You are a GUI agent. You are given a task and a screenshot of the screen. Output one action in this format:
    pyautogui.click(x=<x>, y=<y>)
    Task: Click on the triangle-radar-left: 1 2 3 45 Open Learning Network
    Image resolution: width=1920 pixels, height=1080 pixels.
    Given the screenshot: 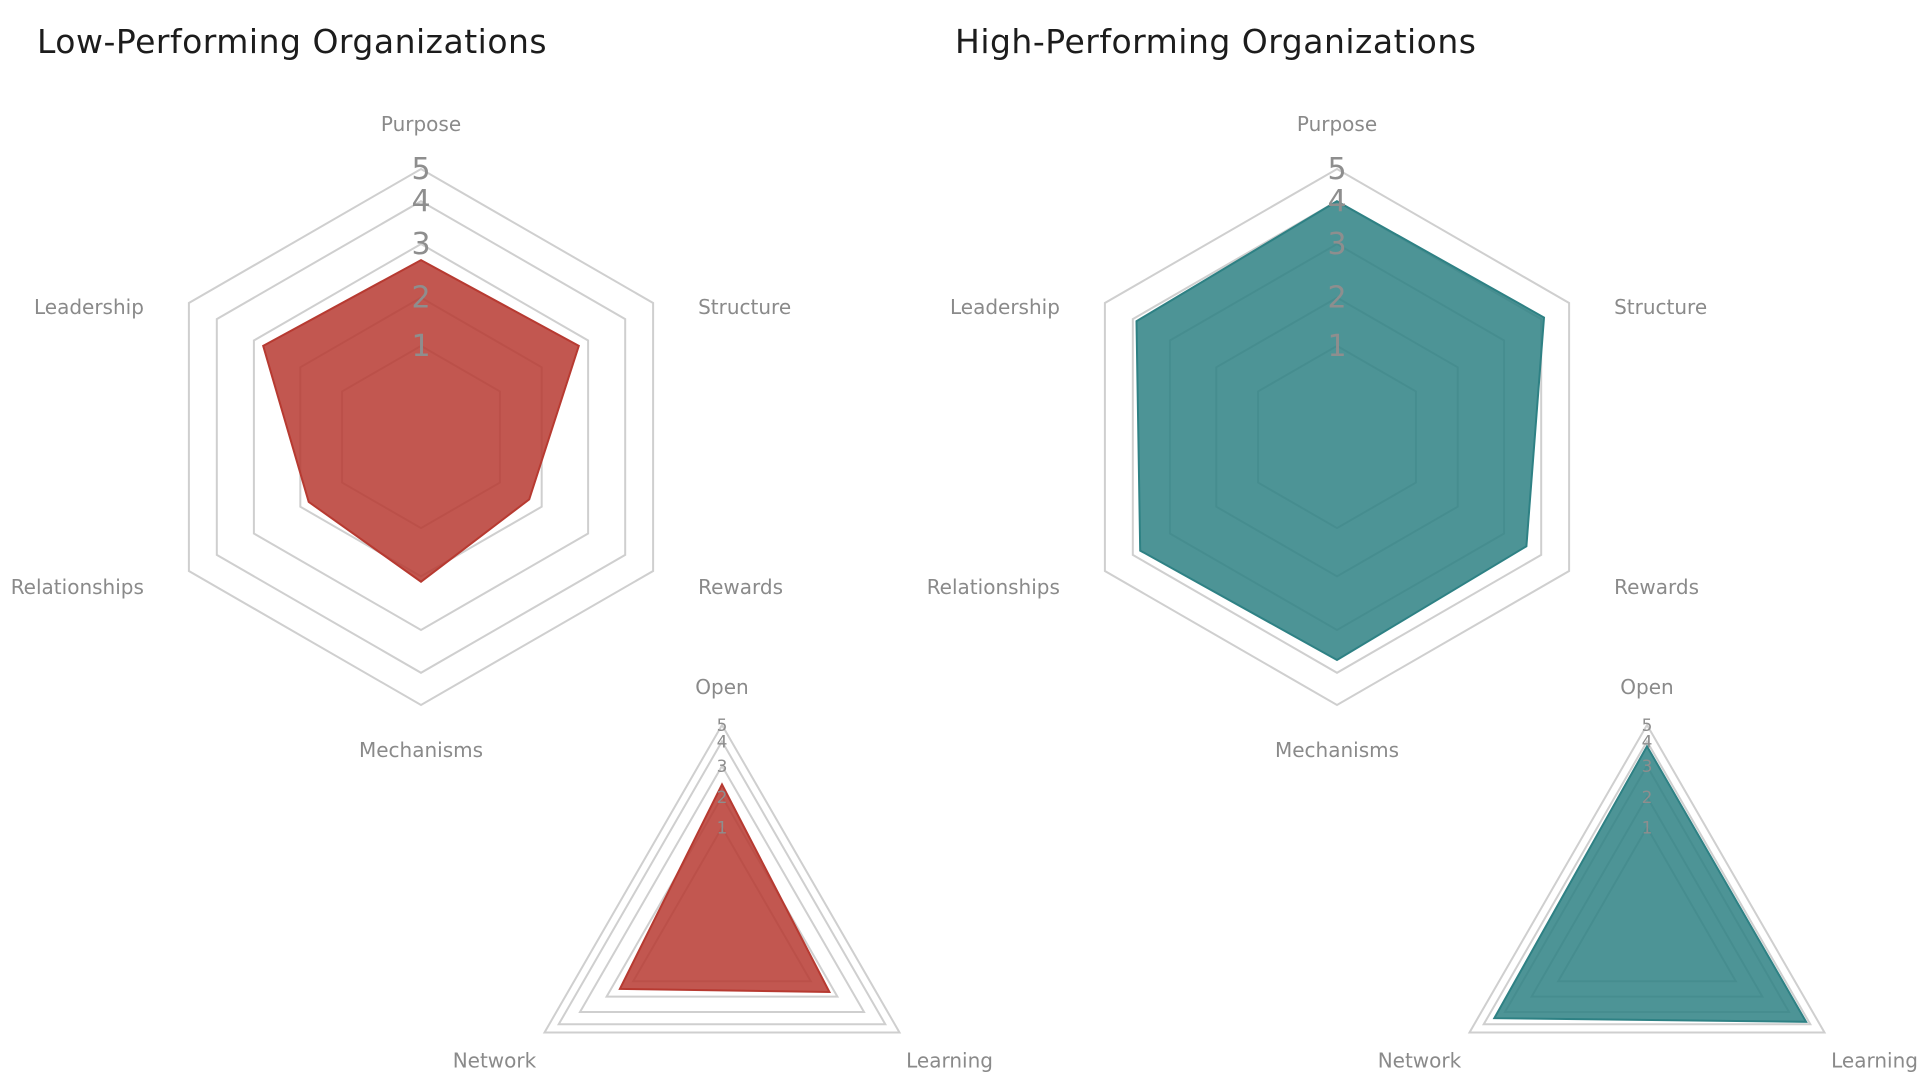 What is the action you would take?
    pyautogui.click(x=723, y=874)
    